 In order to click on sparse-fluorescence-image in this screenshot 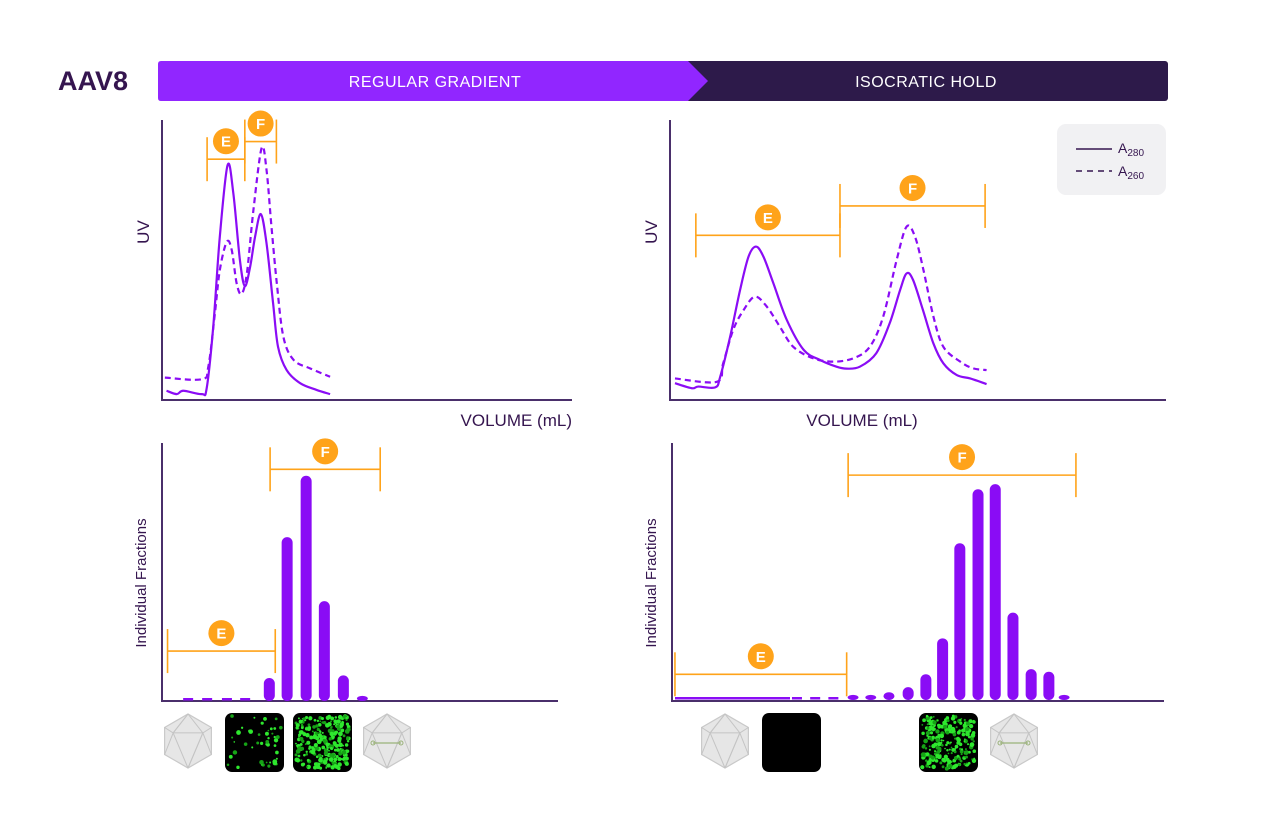, I will do `click(254, 742)`.